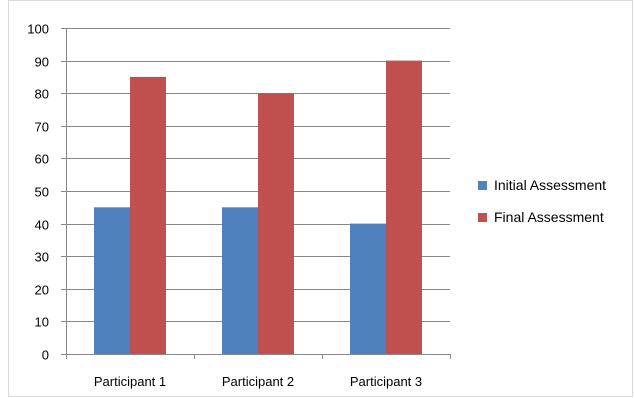  What do you see at coordinates (542, 201) in the screenshot?
I see `legend: Initial Assessment Final Assessment` at bounding box center [542, 201].